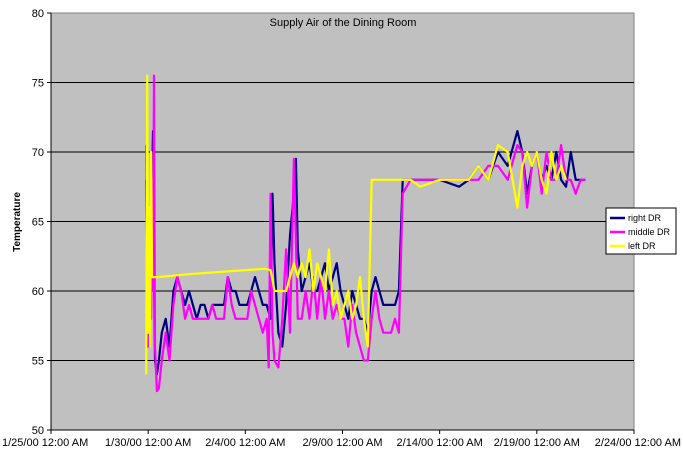 This screenshot has width=683, height=467. What do you see at coordinates (38, 153) in the screenshot?
I see `y-tick-label: 70` at bounding box center [38, 153].